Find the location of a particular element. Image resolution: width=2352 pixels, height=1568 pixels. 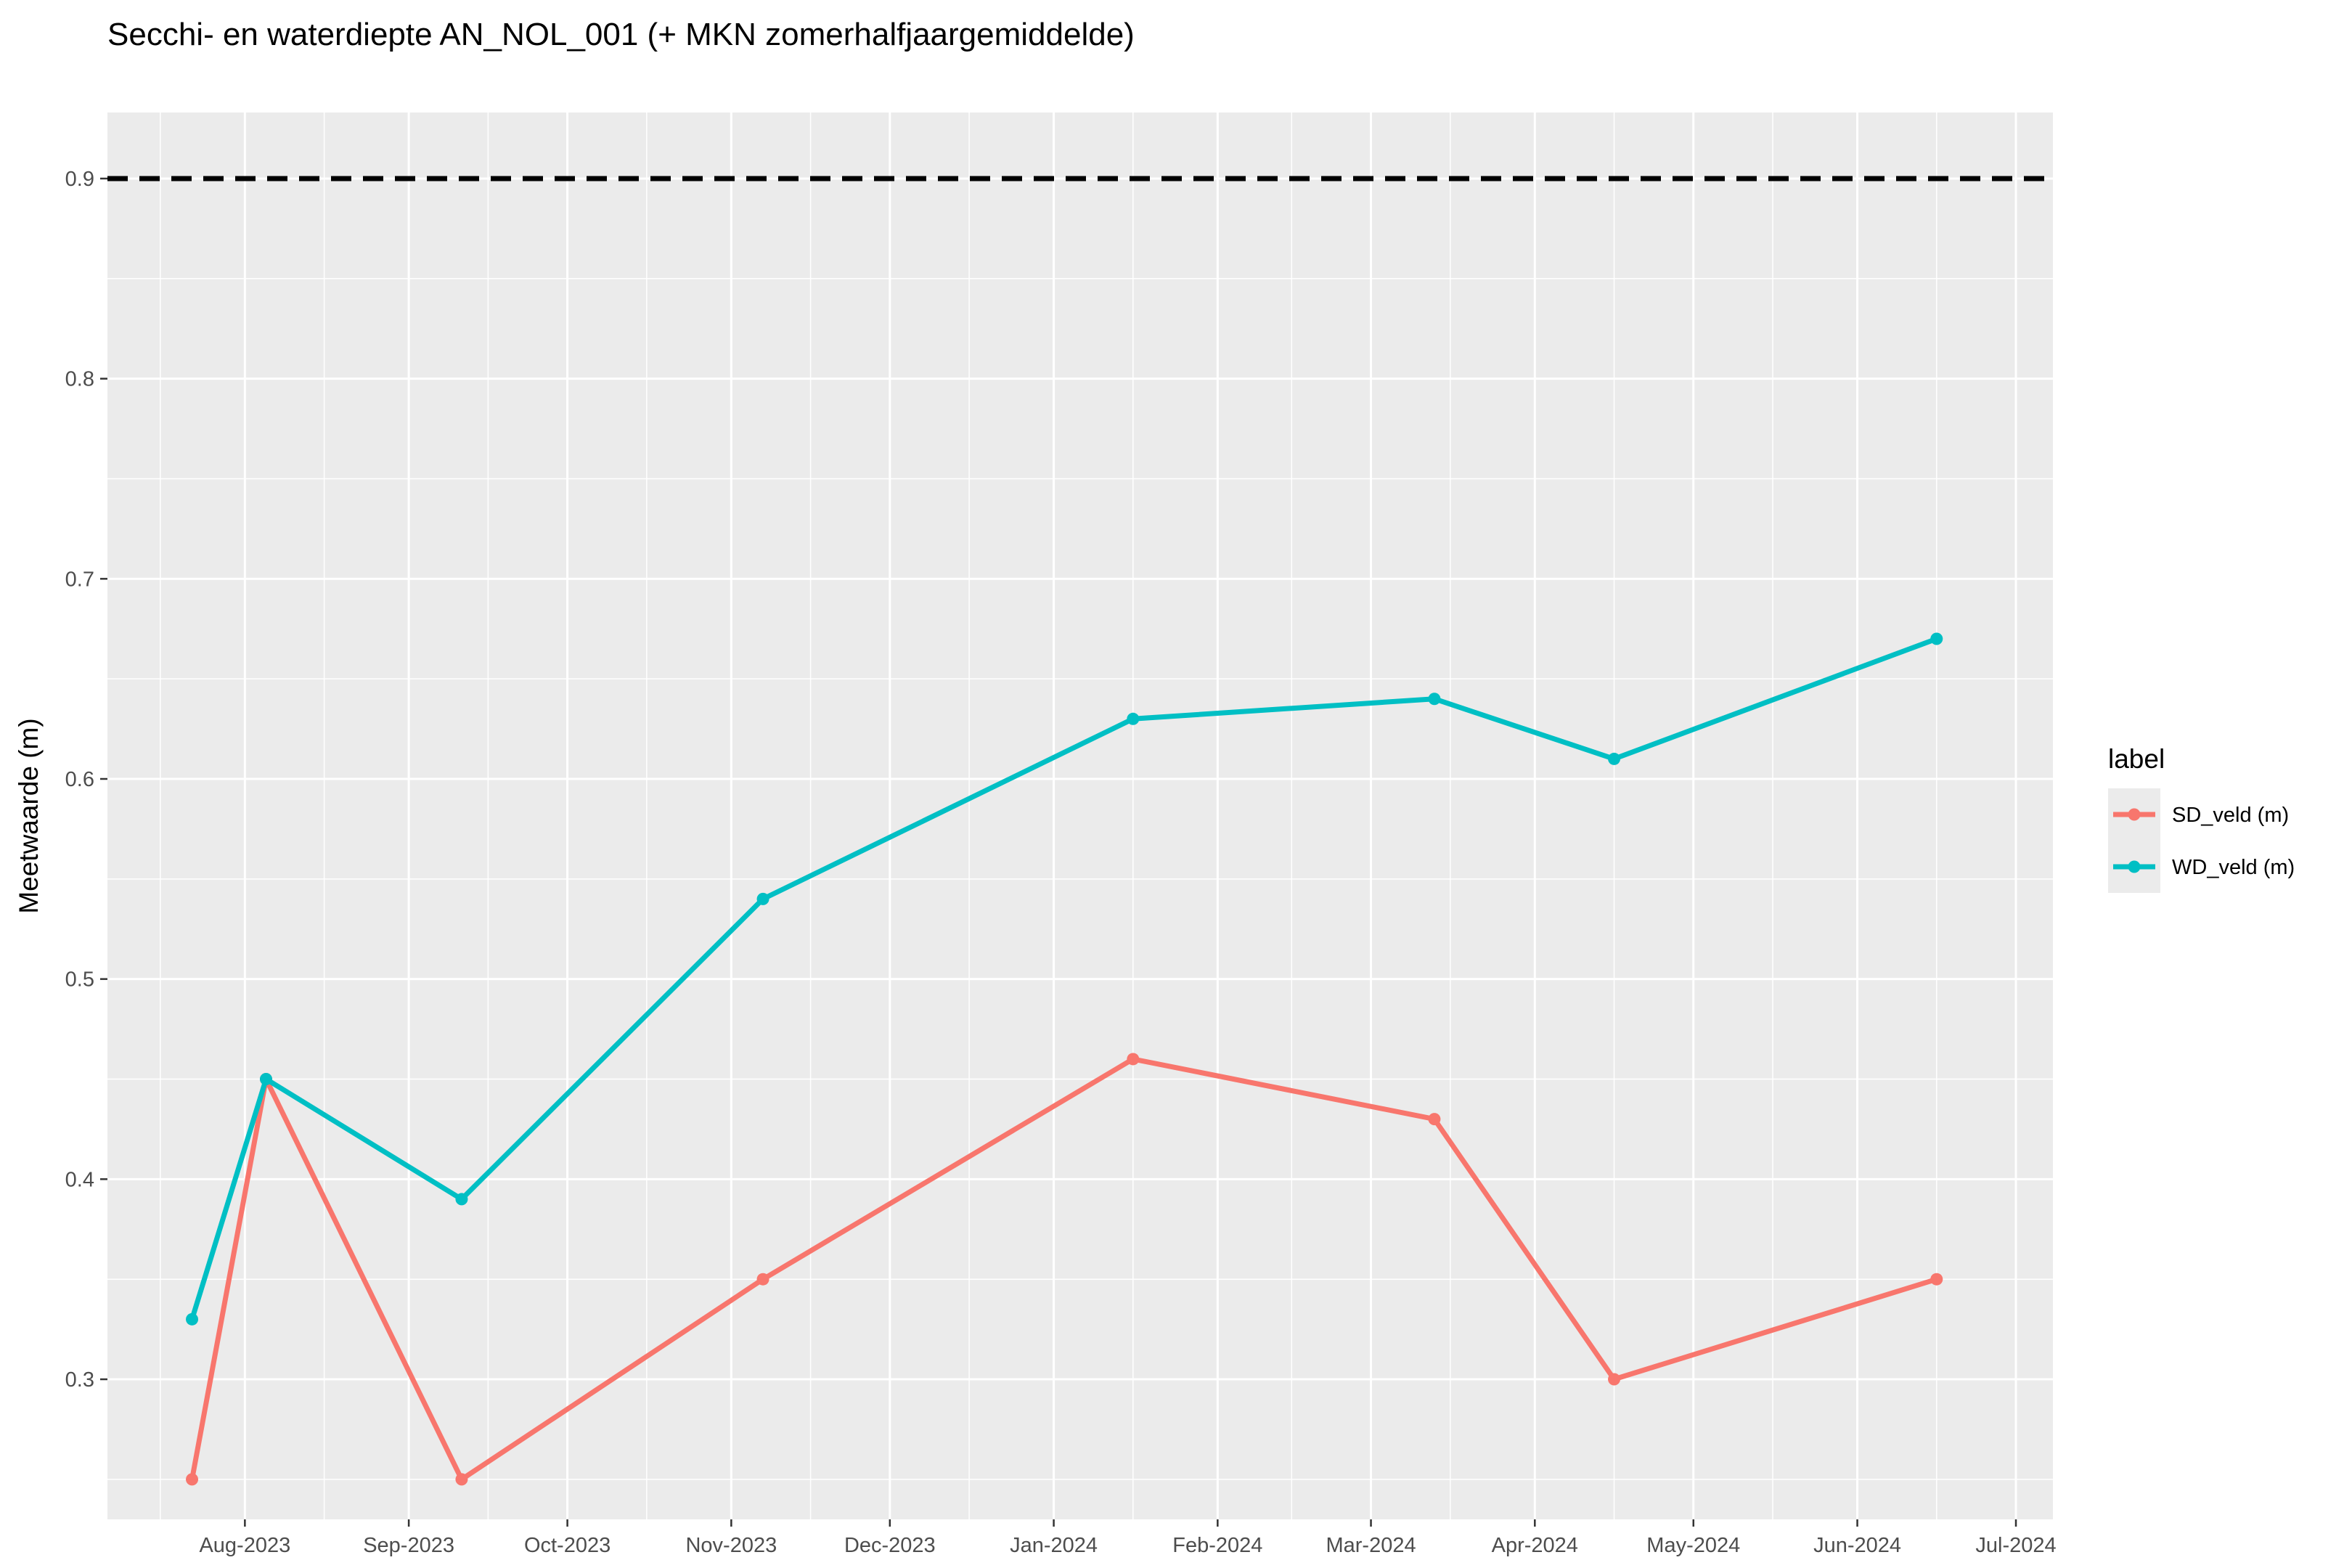

y-tick-label: 0.9 is located at coordinates (80, 180).